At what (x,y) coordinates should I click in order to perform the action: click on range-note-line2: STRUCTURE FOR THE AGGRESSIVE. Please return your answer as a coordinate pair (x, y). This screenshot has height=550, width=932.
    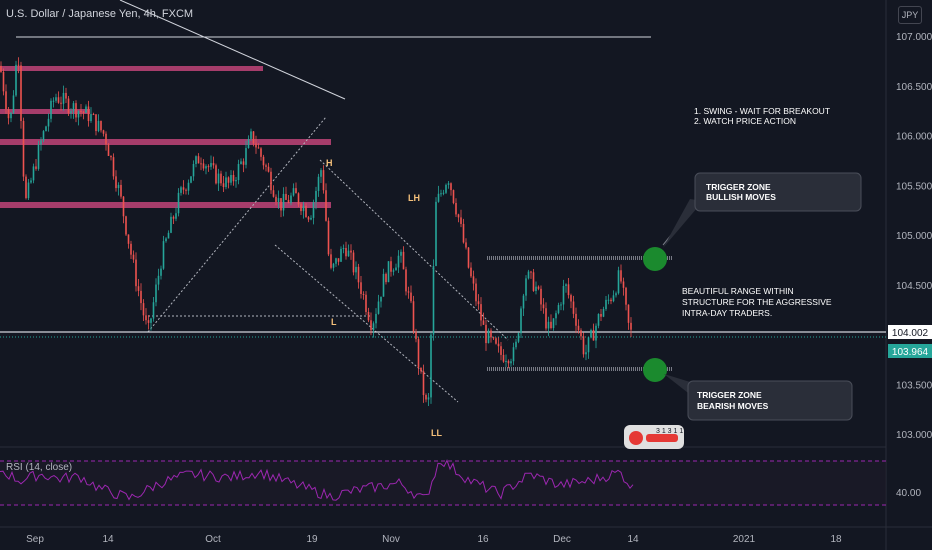
    Looking at the image, I should click on (757, 302).